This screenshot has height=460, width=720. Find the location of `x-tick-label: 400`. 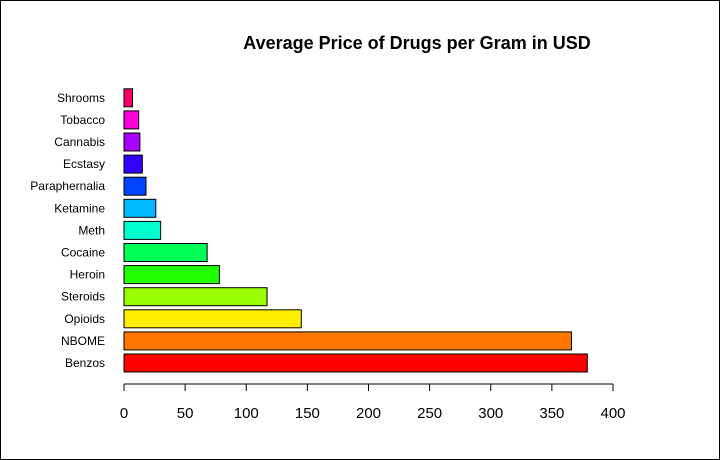

x-tick-label: 400 is located at coordinates (612, 413).